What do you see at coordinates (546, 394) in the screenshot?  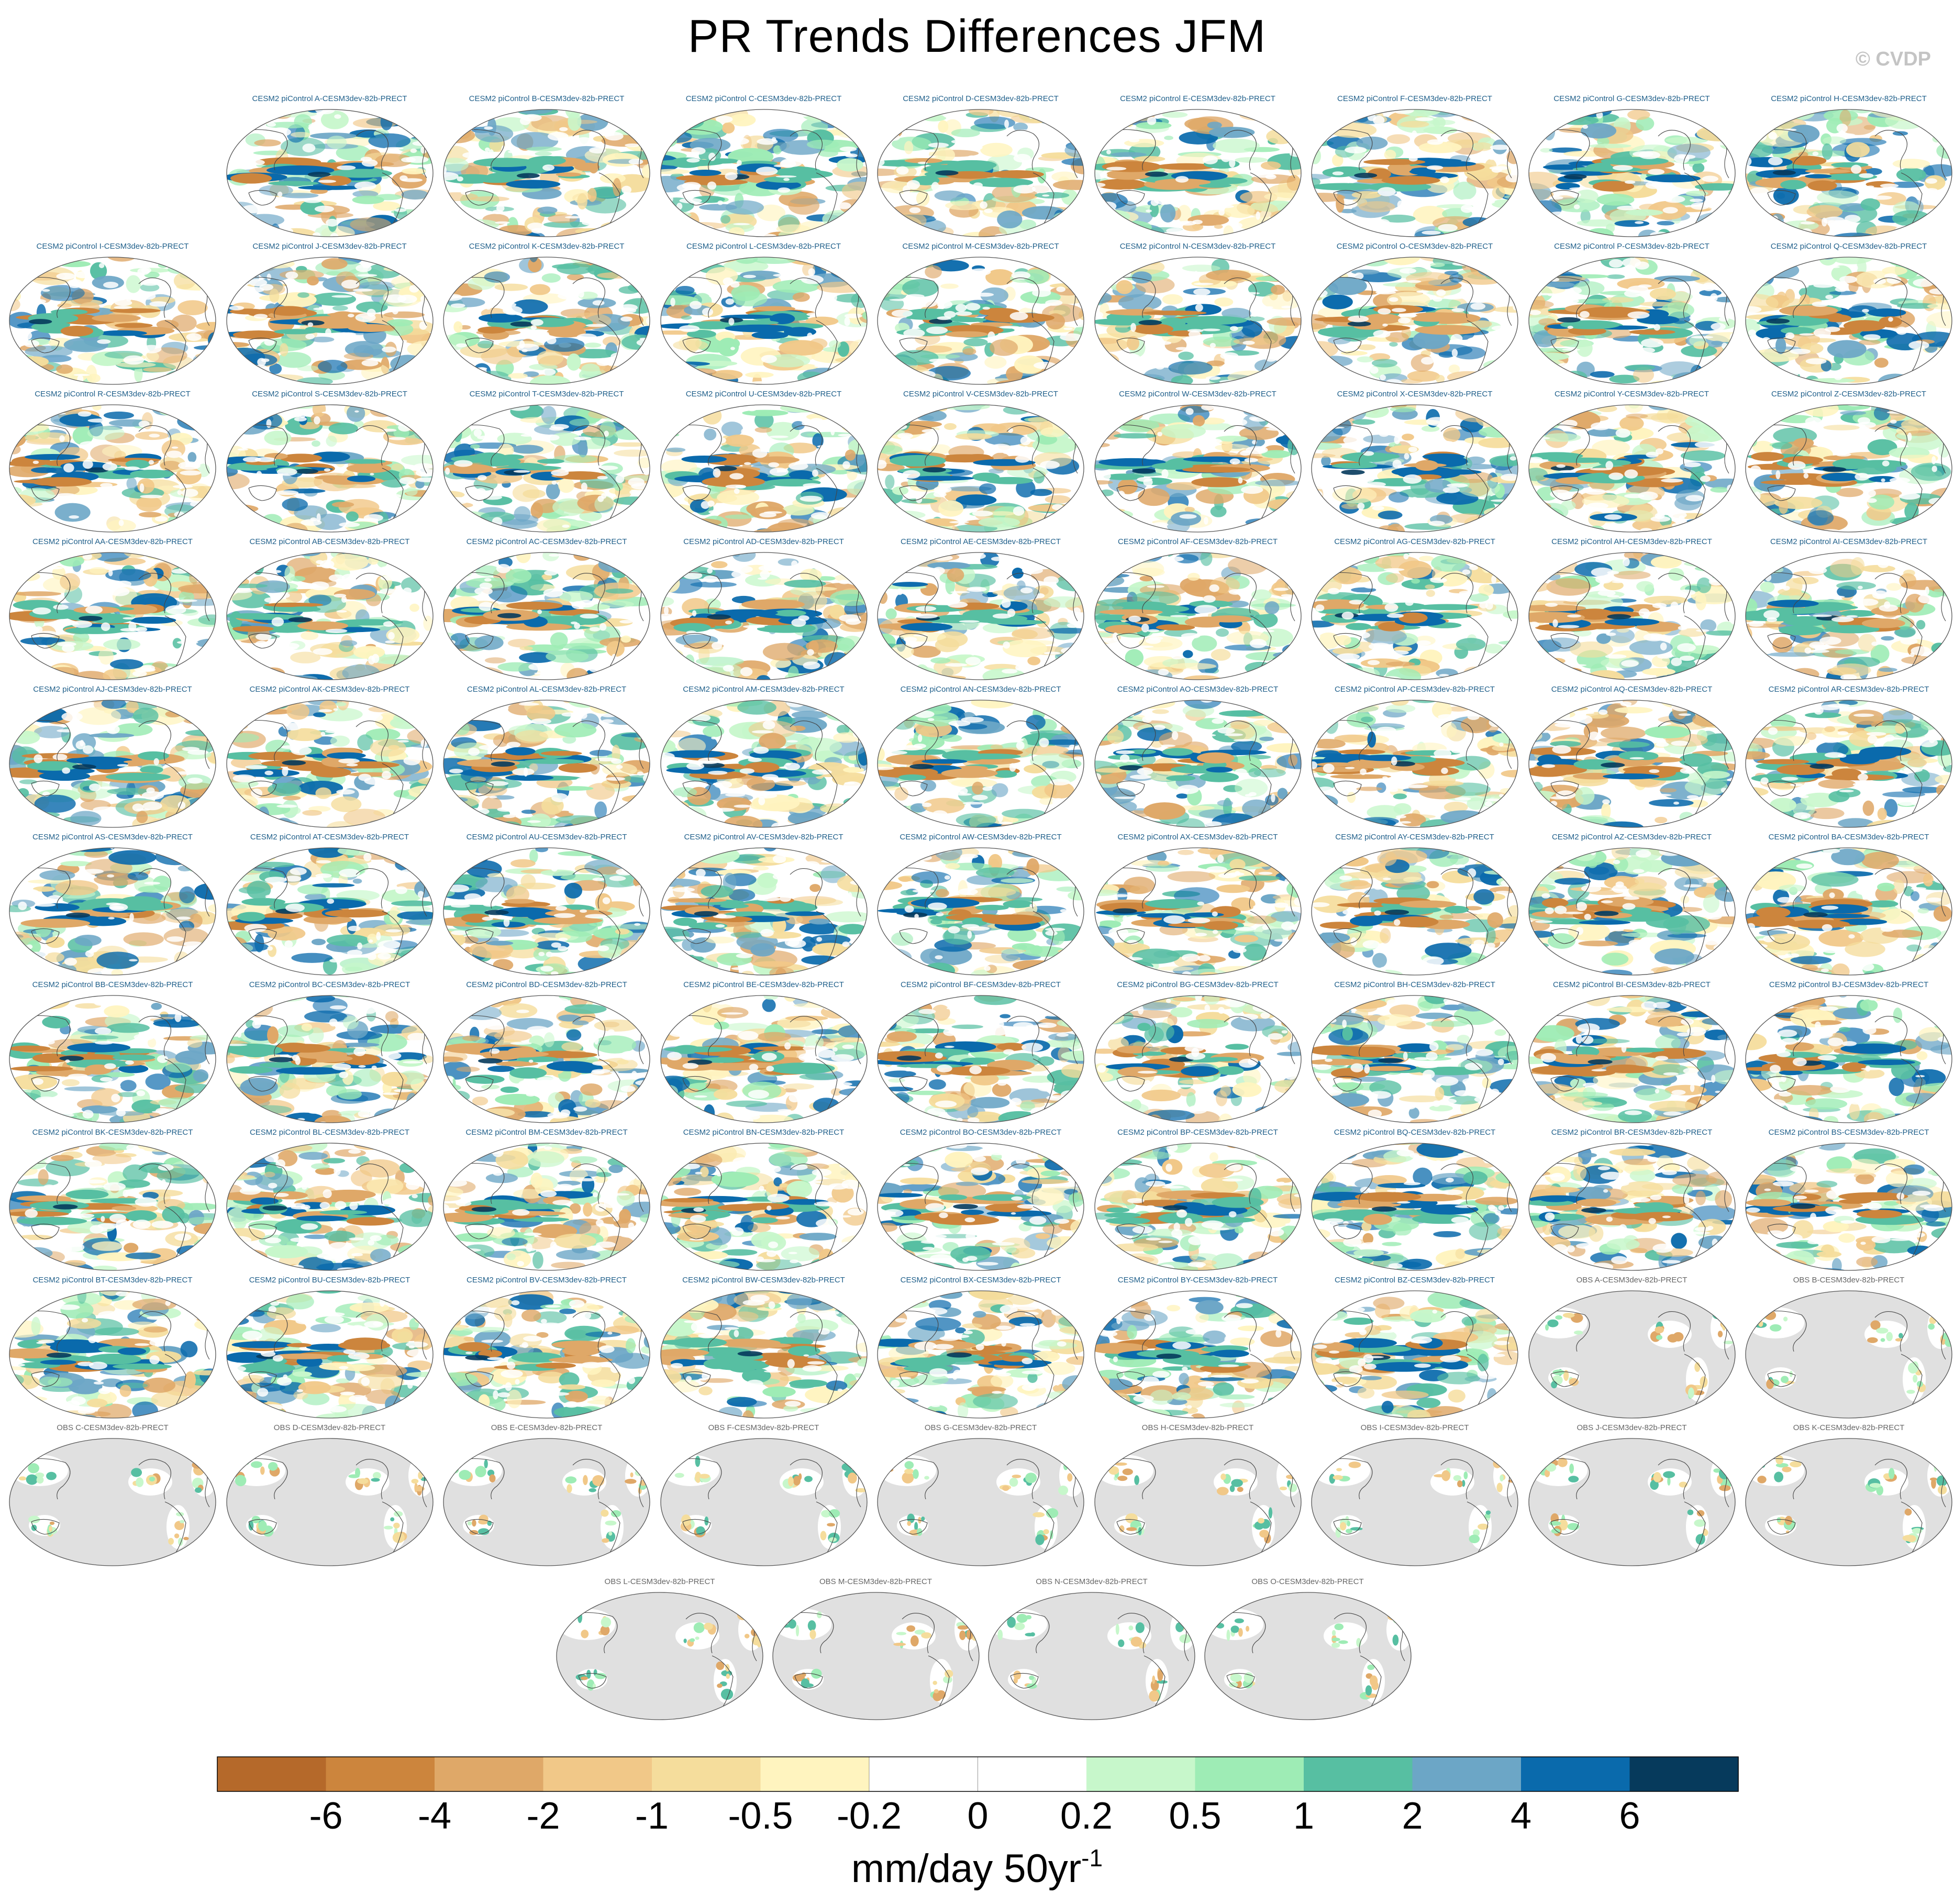 I see `map-panel-title: CESM2 piControl T-CESM3dev-82b-PRECT` at bounding box center [546, 394].